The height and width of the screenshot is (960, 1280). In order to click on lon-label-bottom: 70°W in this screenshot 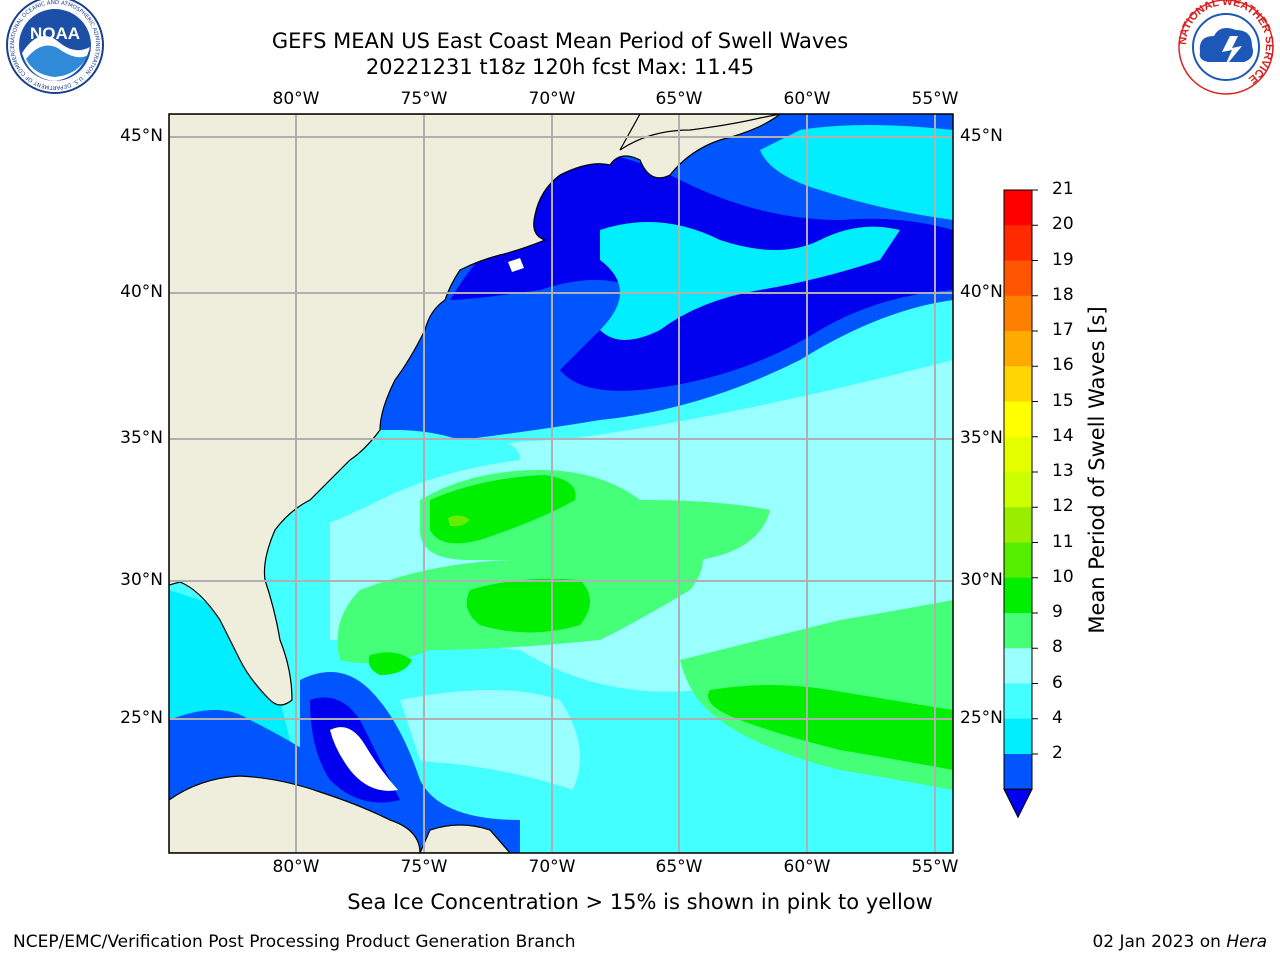, I will do `click(552, 867)`.